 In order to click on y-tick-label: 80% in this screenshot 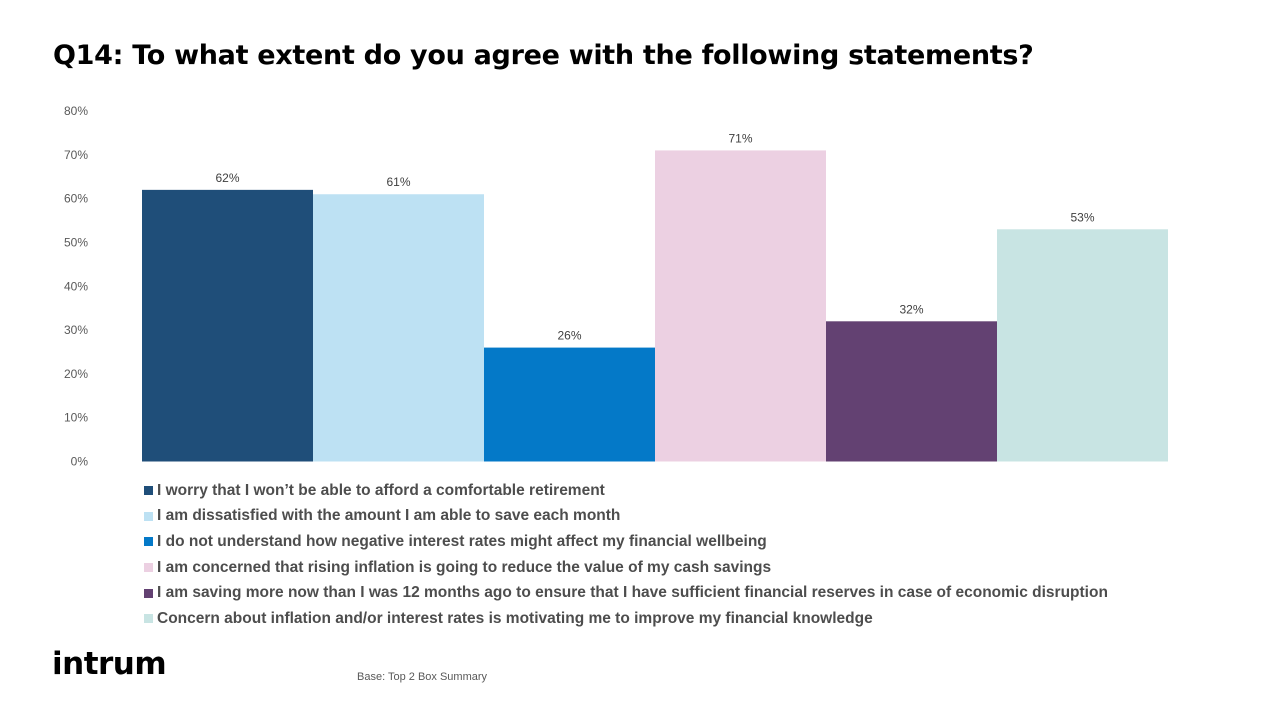, I will do `click(76, 111)`.